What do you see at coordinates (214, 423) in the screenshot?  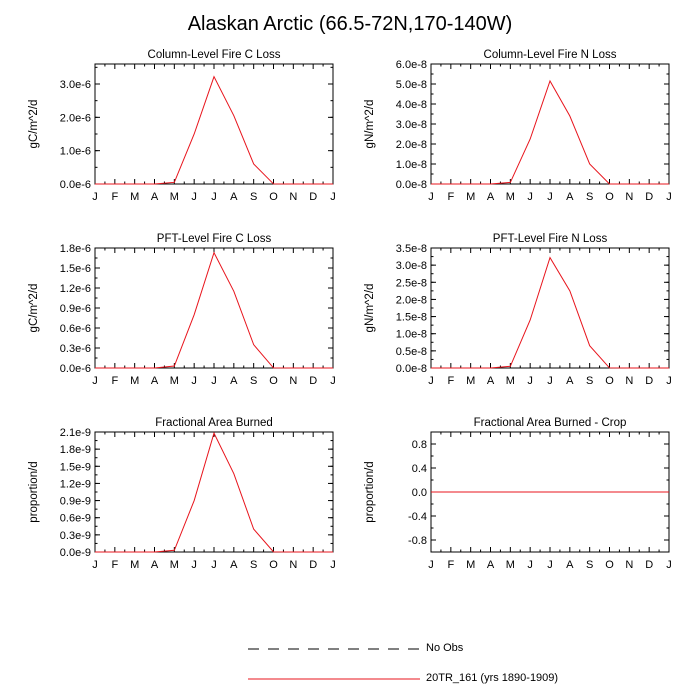 I see `chart-title: Fractional Area Burned` at bounding box center [214, 423].